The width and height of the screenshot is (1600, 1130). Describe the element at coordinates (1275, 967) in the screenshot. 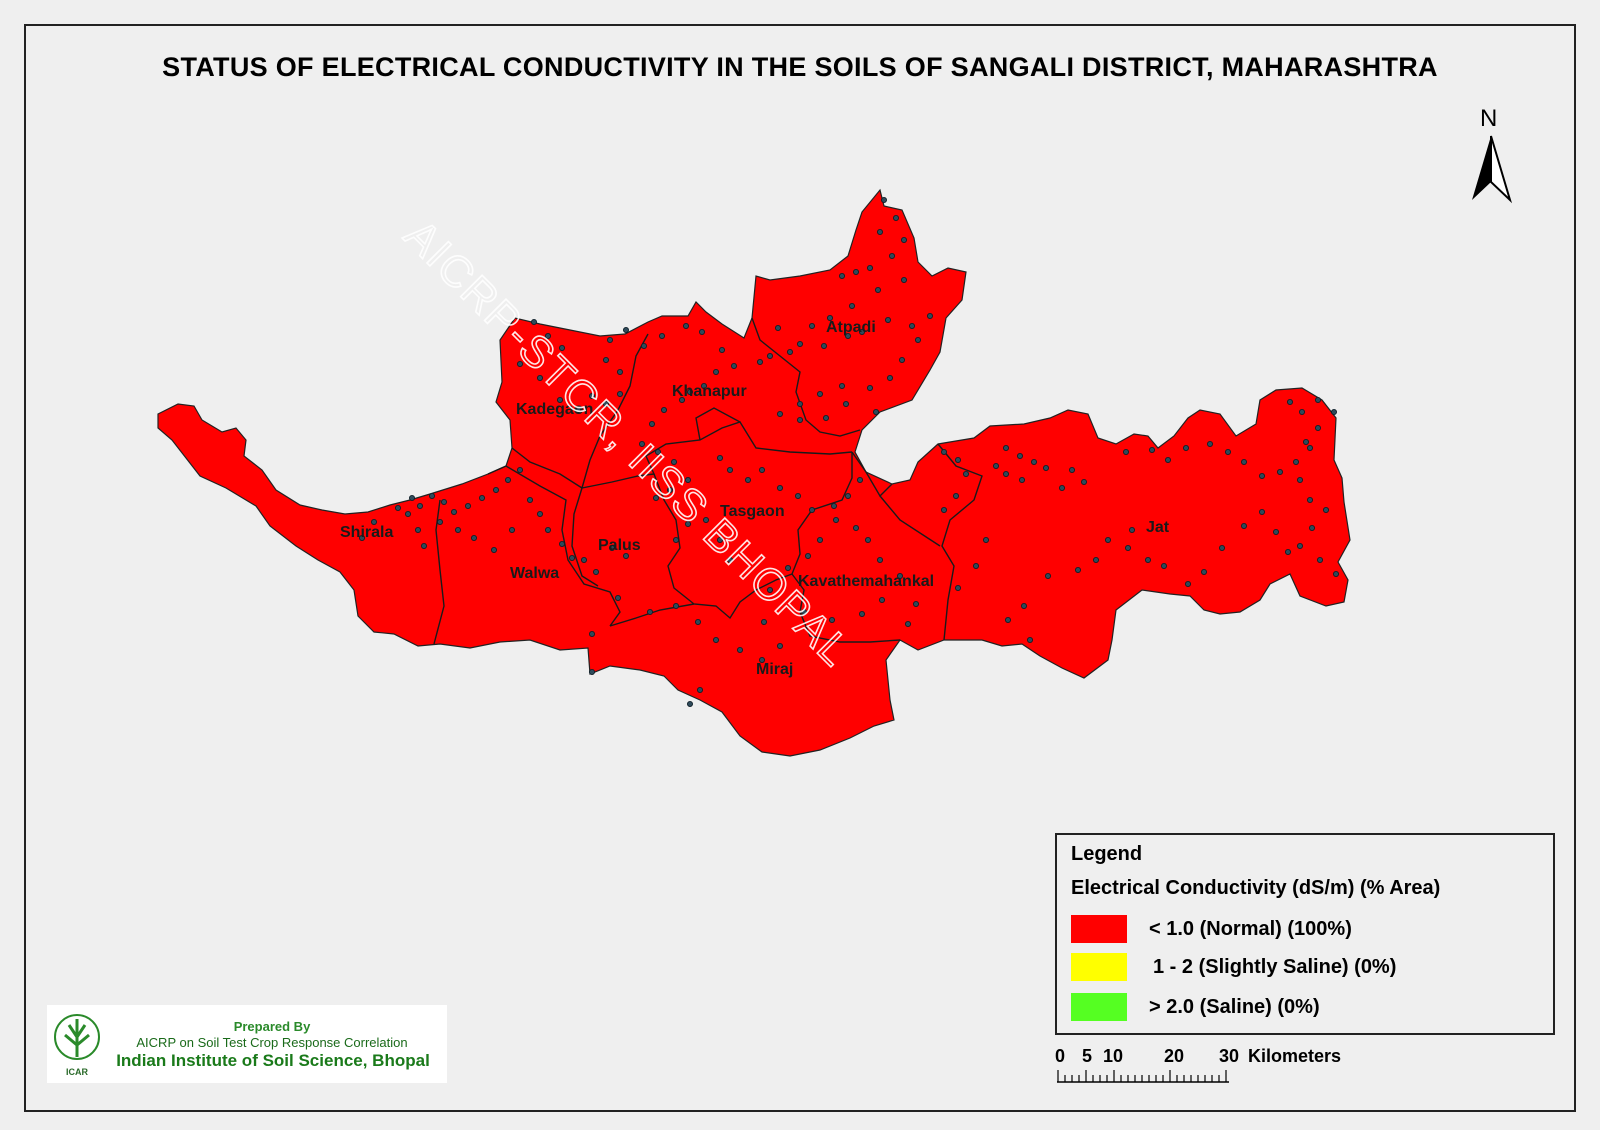

I see `legend-label: 1 - 2 (Slightly Saline) (0%)` at that location.